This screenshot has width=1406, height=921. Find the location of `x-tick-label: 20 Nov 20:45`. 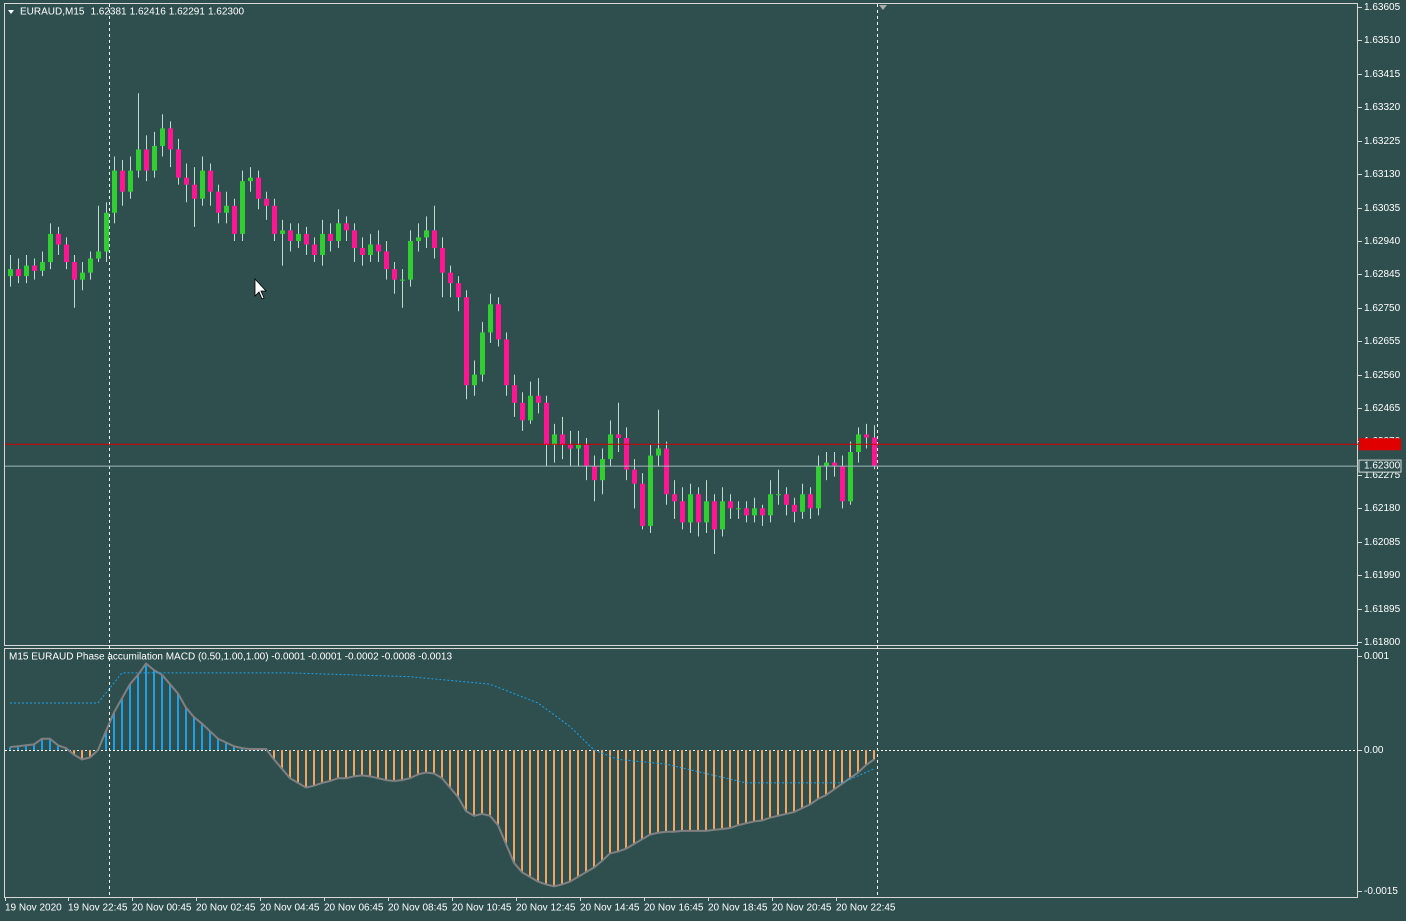

x-tick-label: 20 Nov 20:45 is located at coordinates (802, 908).